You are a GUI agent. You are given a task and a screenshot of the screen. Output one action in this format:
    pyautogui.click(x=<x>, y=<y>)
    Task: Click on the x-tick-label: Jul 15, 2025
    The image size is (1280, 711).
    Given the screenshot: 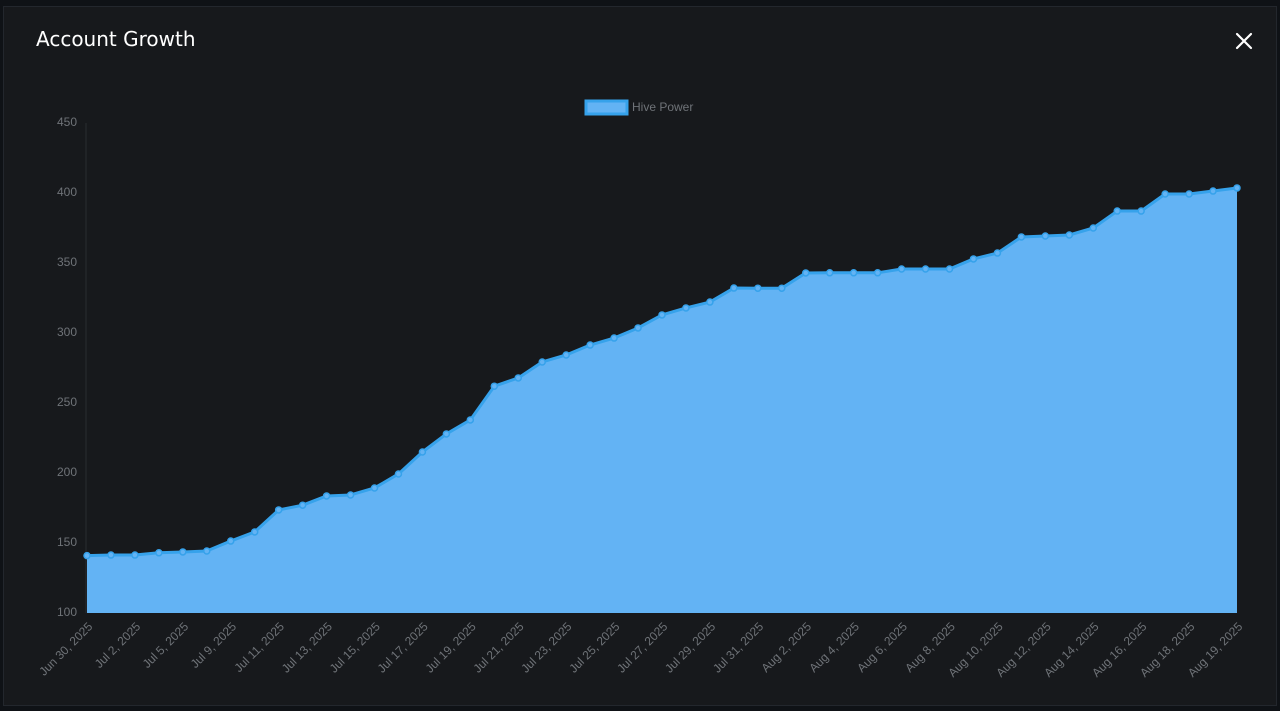 What is the action you would take?
    pyautogui.click(x=355, y=647)
    